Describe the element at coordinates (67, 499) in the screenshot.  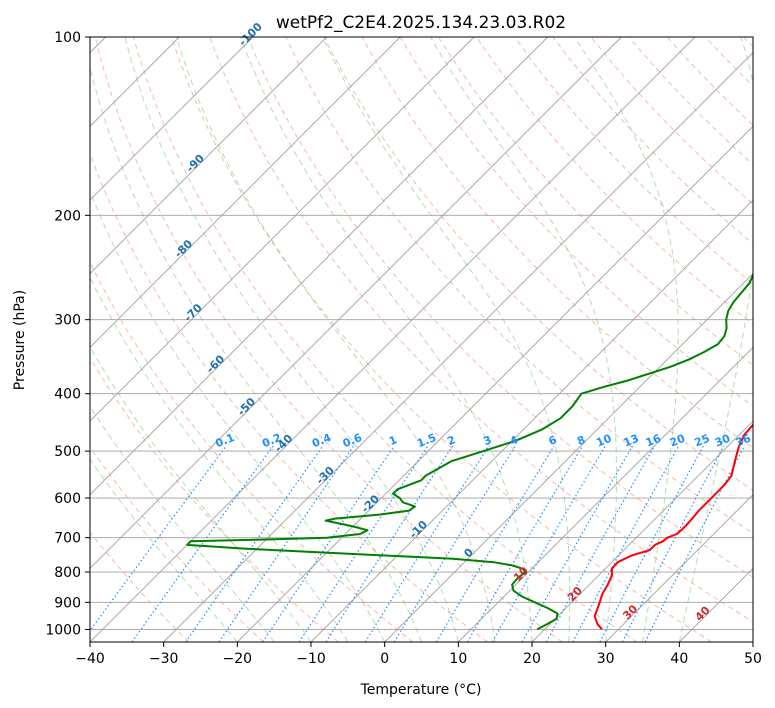
I see `y-tick-label: 600` at that location.